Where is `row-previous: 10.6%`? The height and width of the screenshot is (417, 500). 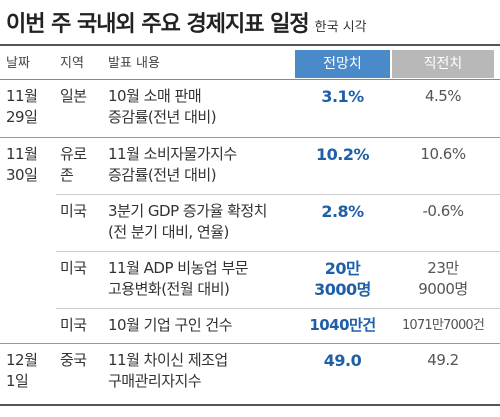 row-previous: 10.6% is located at coordinates (443, 154).